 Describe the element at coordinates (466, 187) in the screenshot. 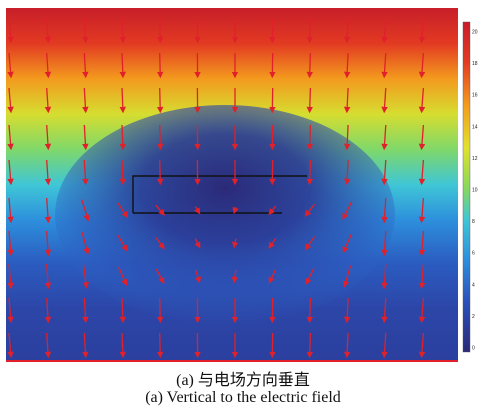

I see `colorbar-scale` at that location.